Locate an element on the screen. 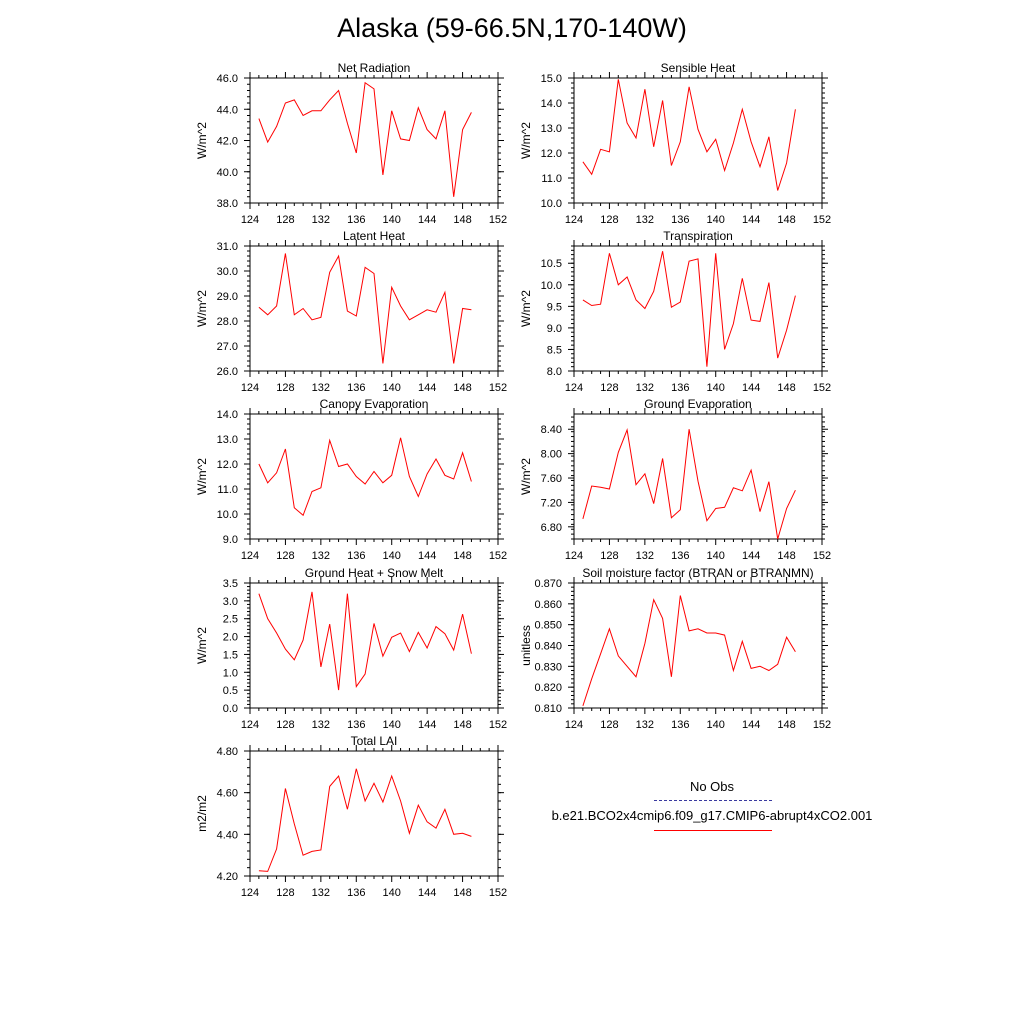 The image size is (1024, 1024). y-tick-label: 0.820 is located at coordinates (548, 688).